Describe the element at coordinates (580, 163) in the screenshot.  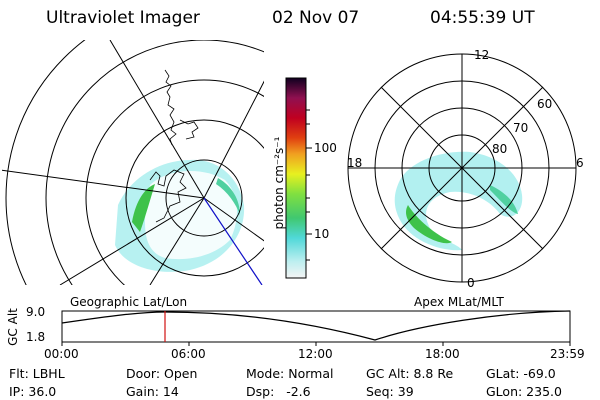
I see `mlt-label-right: 6` at that location.